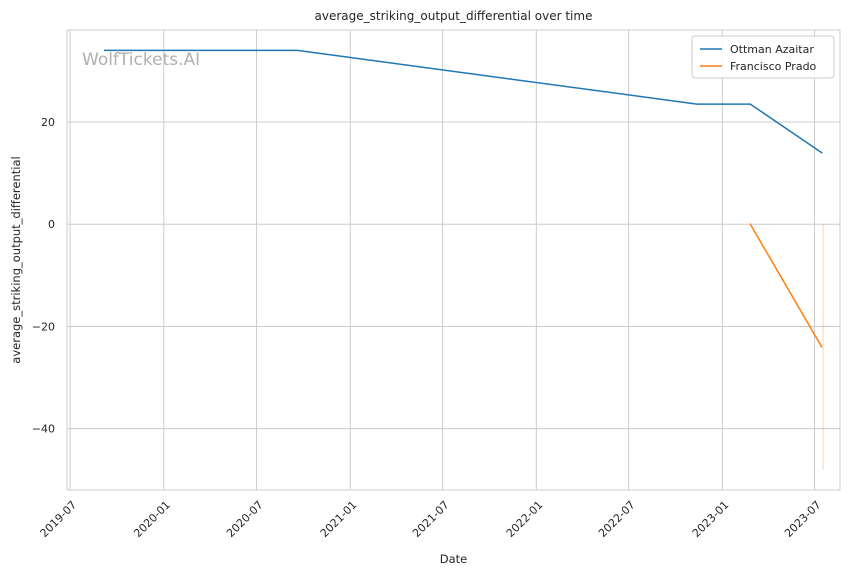  I want to click on x-tick-label: 2022-01, so click(525, 519).